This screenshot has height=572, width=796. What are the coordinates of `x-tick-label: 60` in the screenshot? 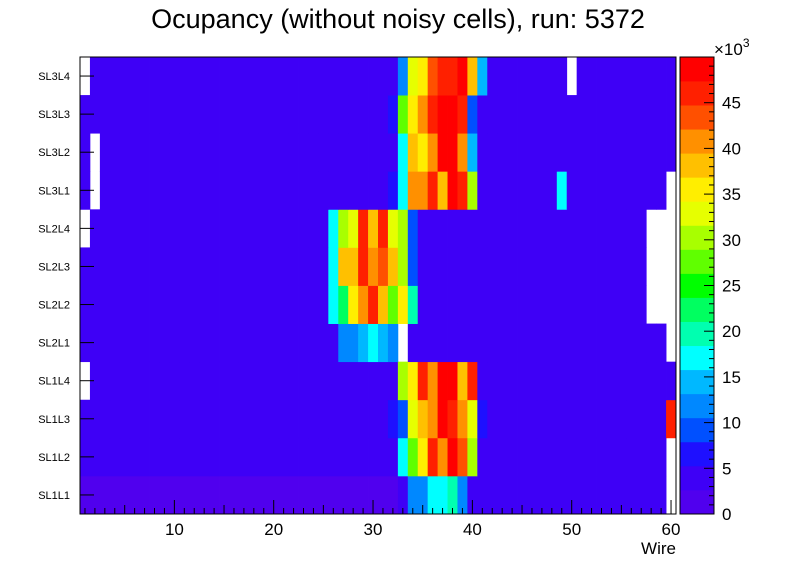 It's located at (671, 529).